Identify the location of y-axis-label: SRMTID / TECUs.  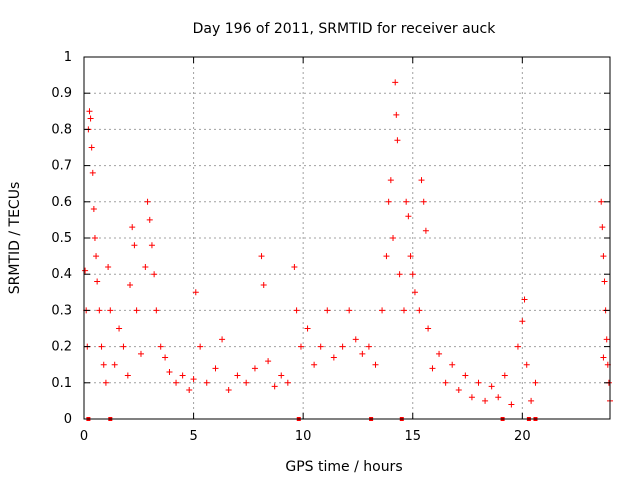
(15, 238).